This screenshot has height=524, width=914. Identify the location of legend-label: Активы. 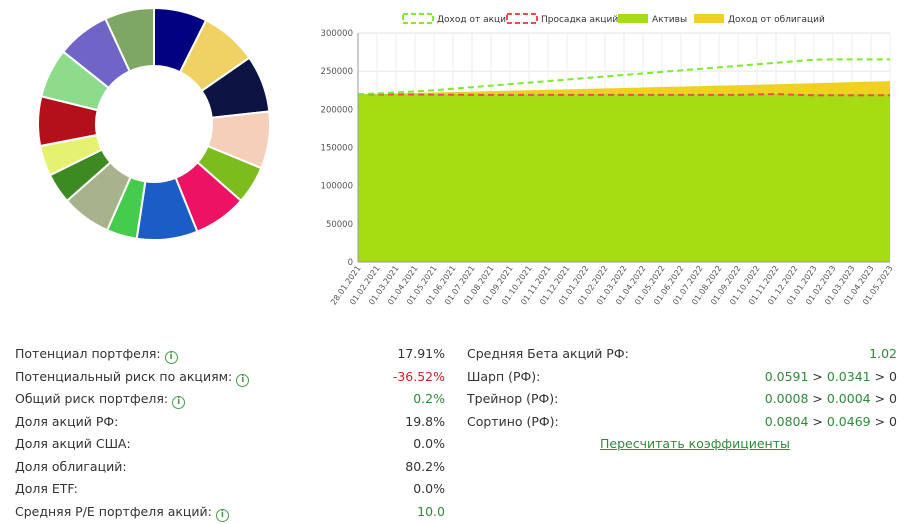
(669, 20).